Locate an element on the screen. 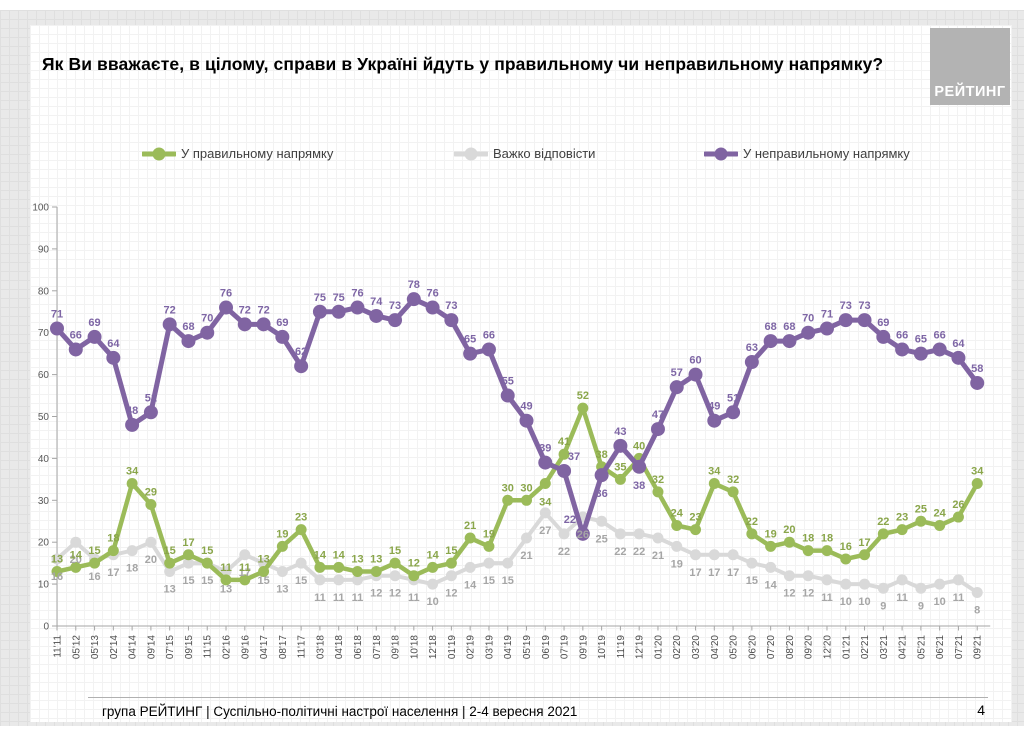 Image resolution: width=1024 pixels, height=732 pixels. x-axis-date-label: 04'20 is located at coordinates (715, 647).